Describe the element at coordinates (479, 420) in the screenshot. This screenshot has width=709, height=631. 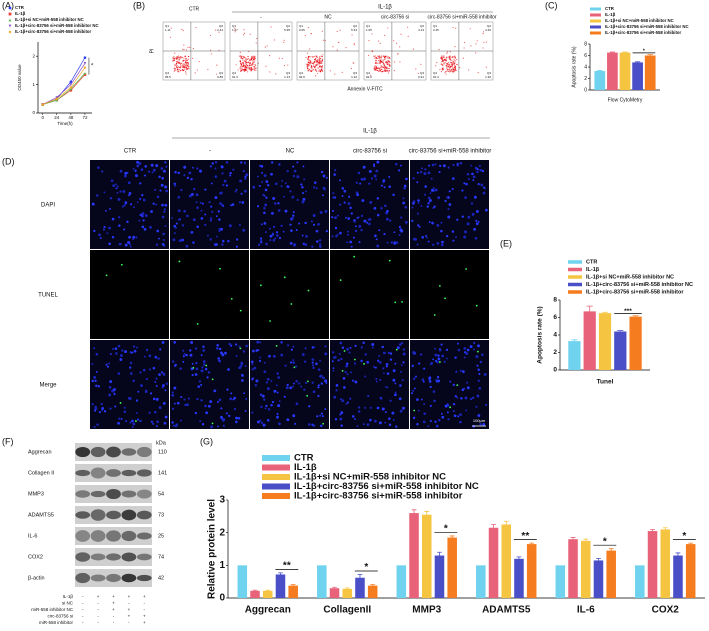
I see `scale-label: 100μm` at that location.